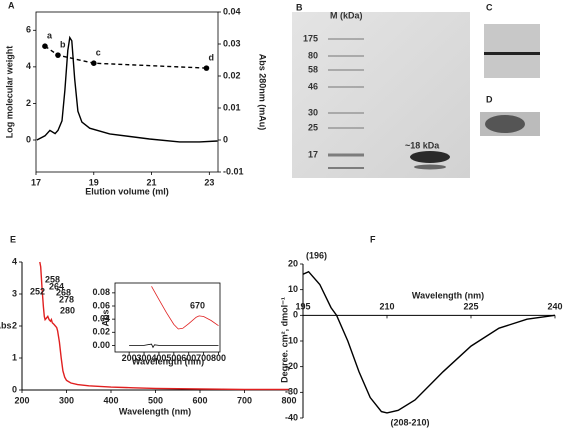  I want to click on marker-label: 17, so click(313, 154).